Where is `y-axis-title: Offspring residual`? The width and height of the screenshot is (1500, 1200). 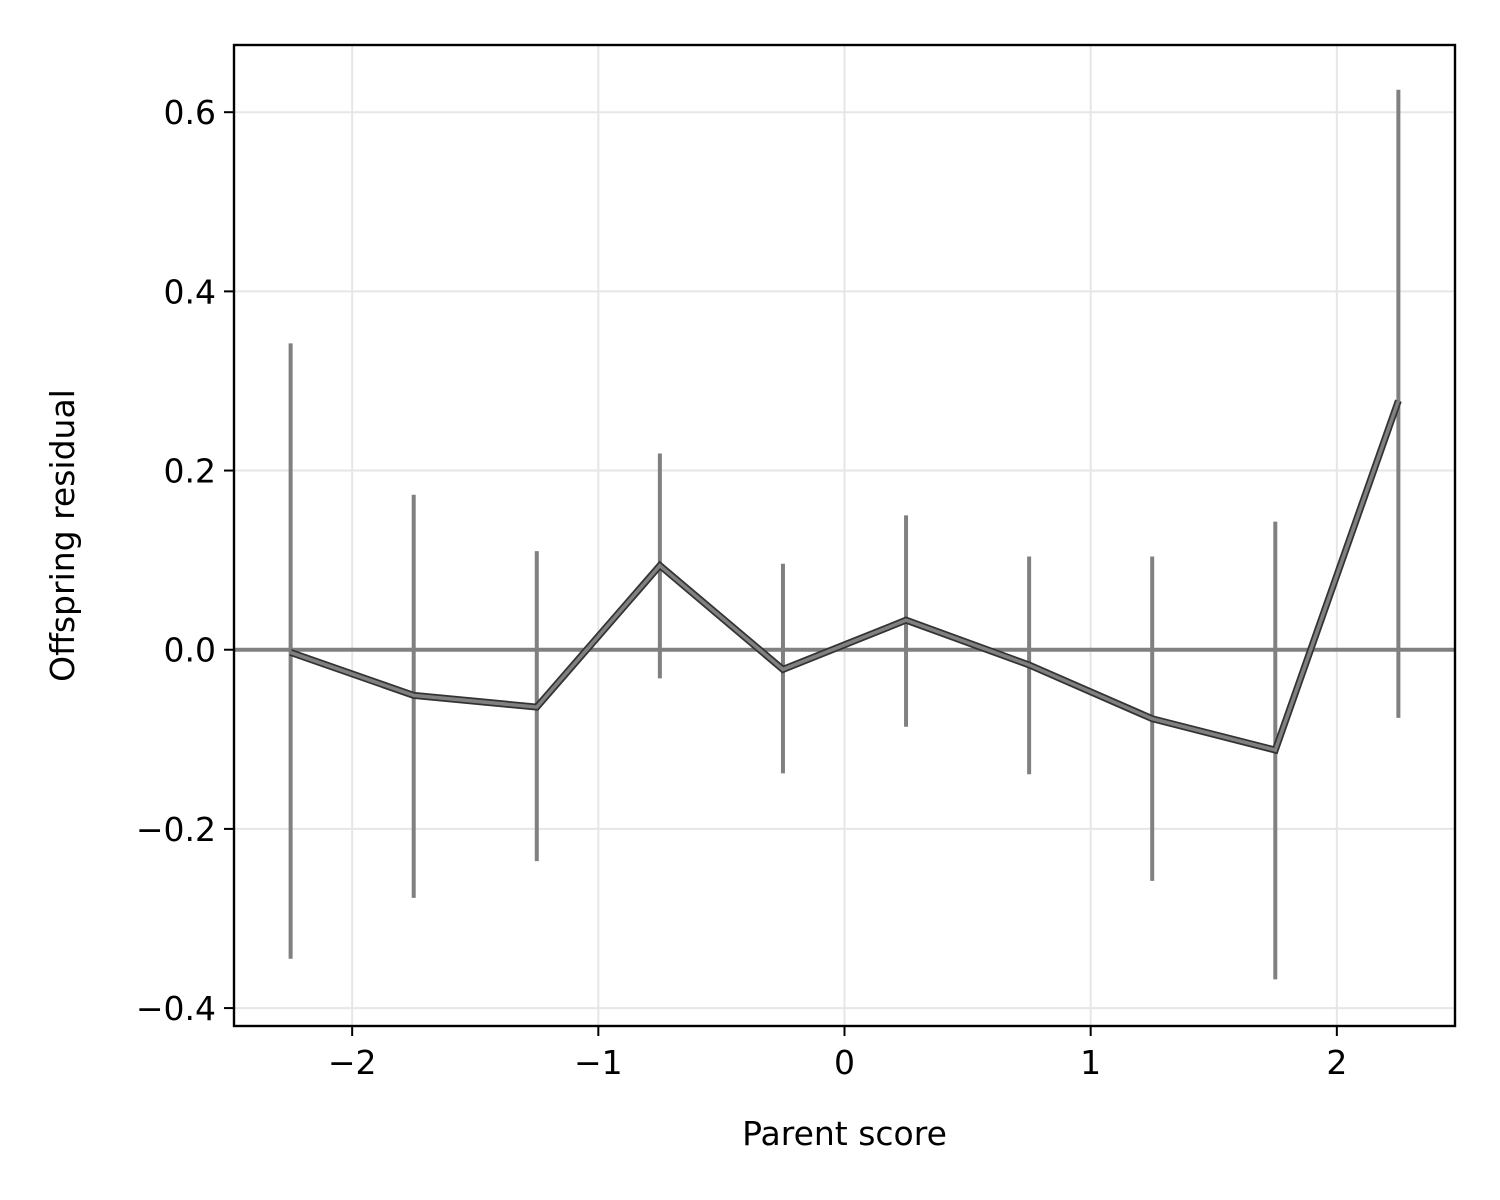
y-axis-title: Offspring residual is located at coordinates (62, 535).